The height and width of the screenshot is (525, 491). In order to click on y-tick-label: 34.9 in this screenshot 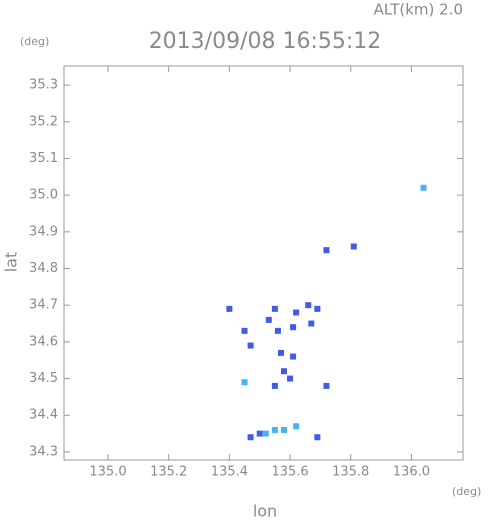, I will do `click(43, 231)`.